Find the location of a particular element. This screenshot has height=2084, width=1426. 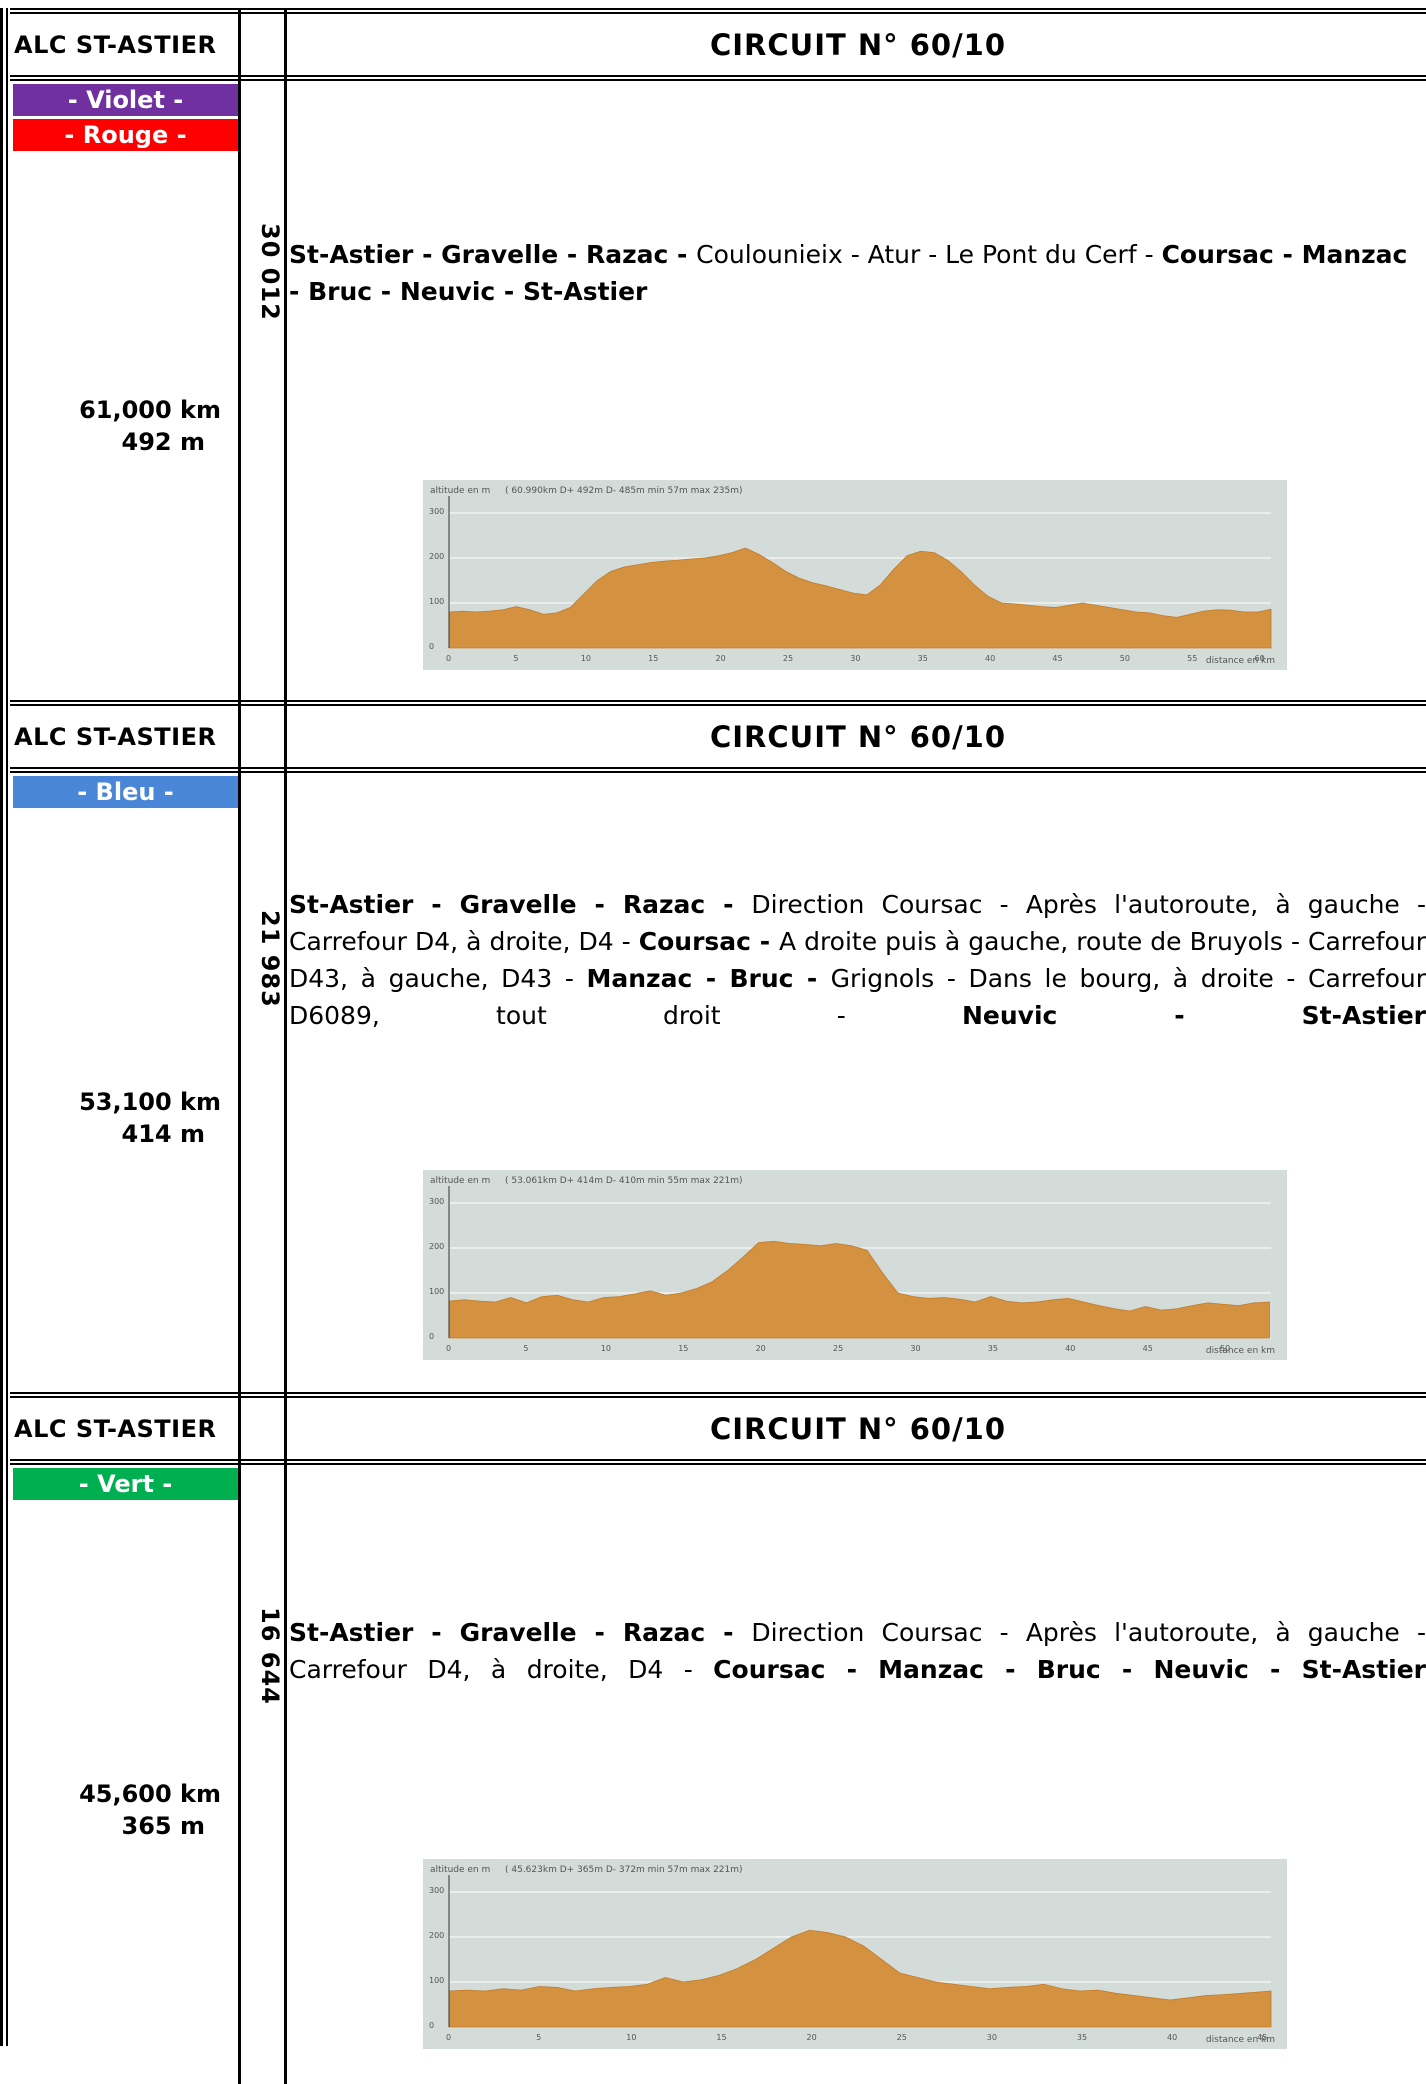

color-band-bleu: - Bleu - is located at coordinates (125, 792).